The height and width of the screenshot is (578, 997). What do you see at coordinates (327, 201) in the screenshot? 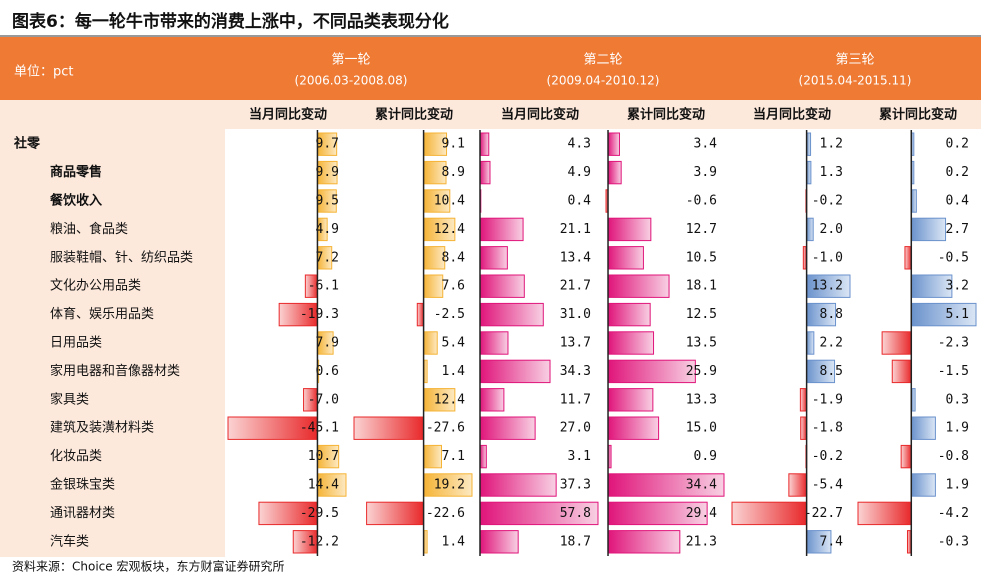
I see `cell-value: 9.5` at bounding box center [327, 201].